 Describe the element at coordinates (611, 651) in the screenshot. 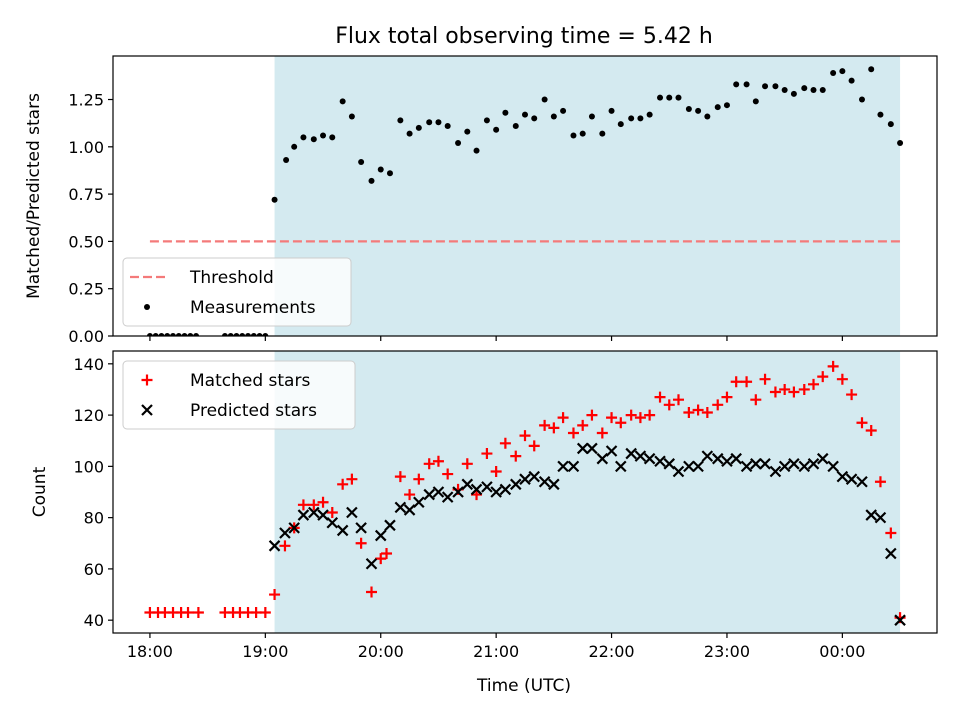

I see `x-tick-label: 22:00` at that location.